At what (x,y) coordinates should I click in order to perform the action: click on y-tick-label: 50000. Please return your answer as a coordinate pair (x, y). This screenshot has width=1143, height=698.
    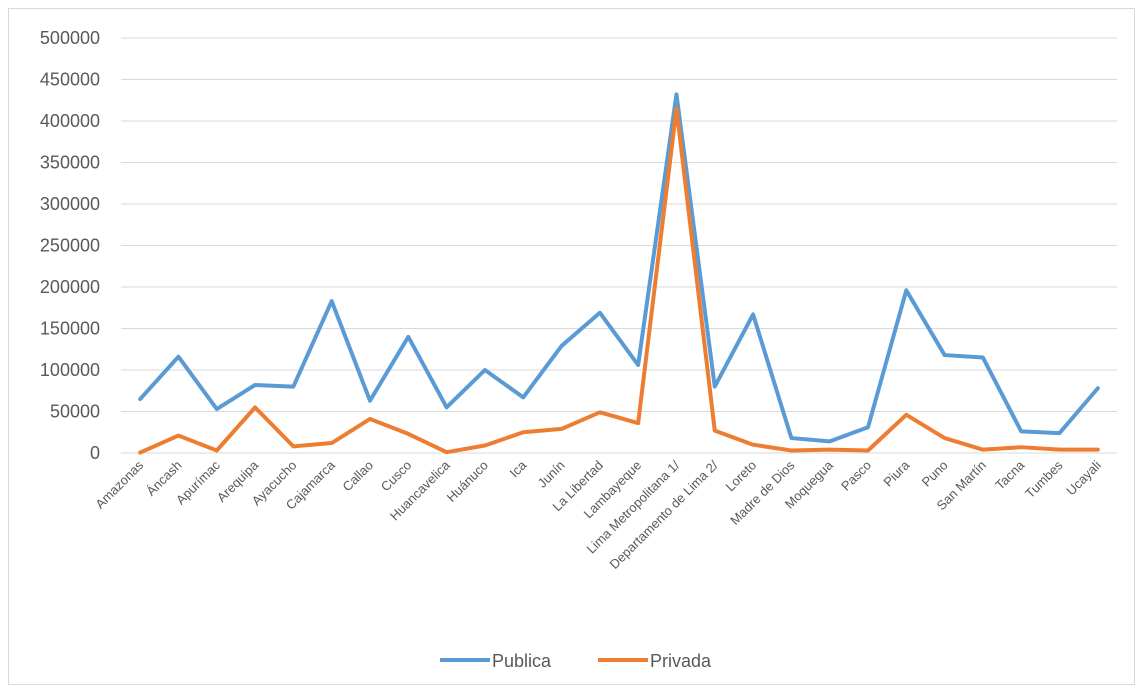
    Looking at the image, I should click on (75, 412).